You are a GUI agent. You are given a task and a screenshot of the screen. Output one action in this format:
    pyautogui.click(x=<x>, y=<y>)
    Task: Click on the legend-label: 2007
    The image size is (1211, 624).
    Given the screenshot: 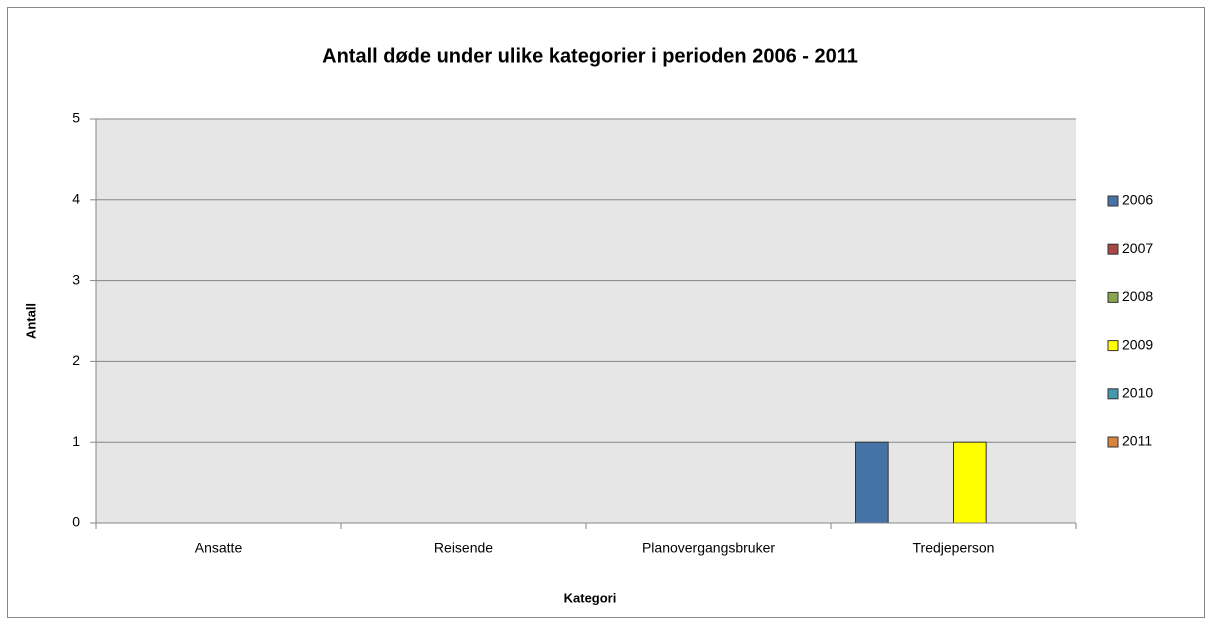 What is the action you would take?
    pyautogui.click(x=1137, y=248)
    